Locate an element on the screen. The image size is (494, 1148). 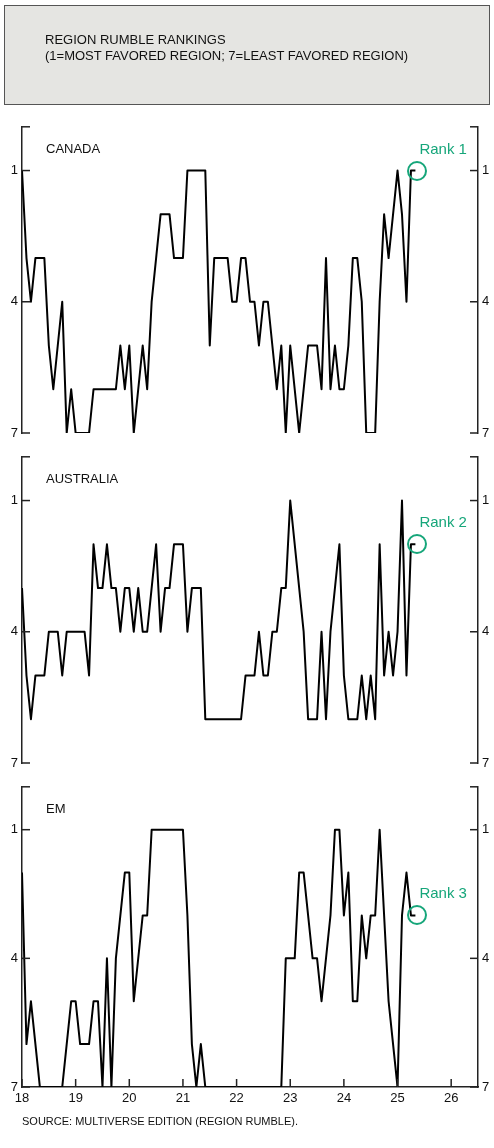
text: CANADA is located at coordinates (73, 148).